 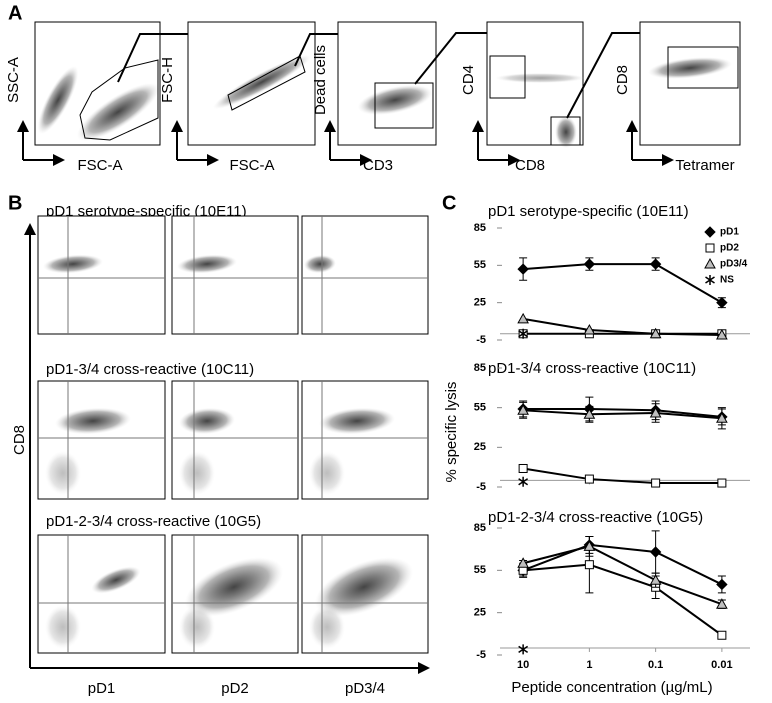 What do you see at coordinates (451, 432) in the screenshot?
I see `axis-label: % specific lysis` at bounding box center [451, 432].